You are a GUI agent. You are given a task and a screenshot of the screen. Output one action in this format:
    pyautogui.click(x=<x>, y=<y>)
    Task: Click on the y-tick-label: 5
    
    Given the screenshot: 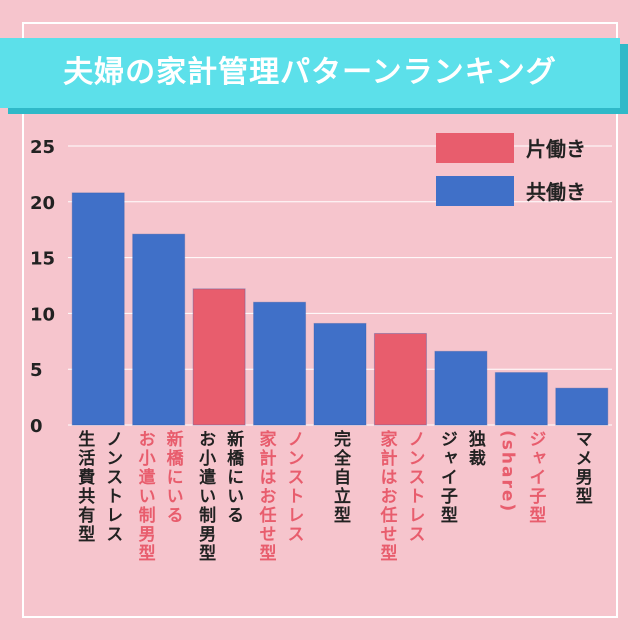 What is the action you would take?
    pyautogui.click(x=36, y=370)
    